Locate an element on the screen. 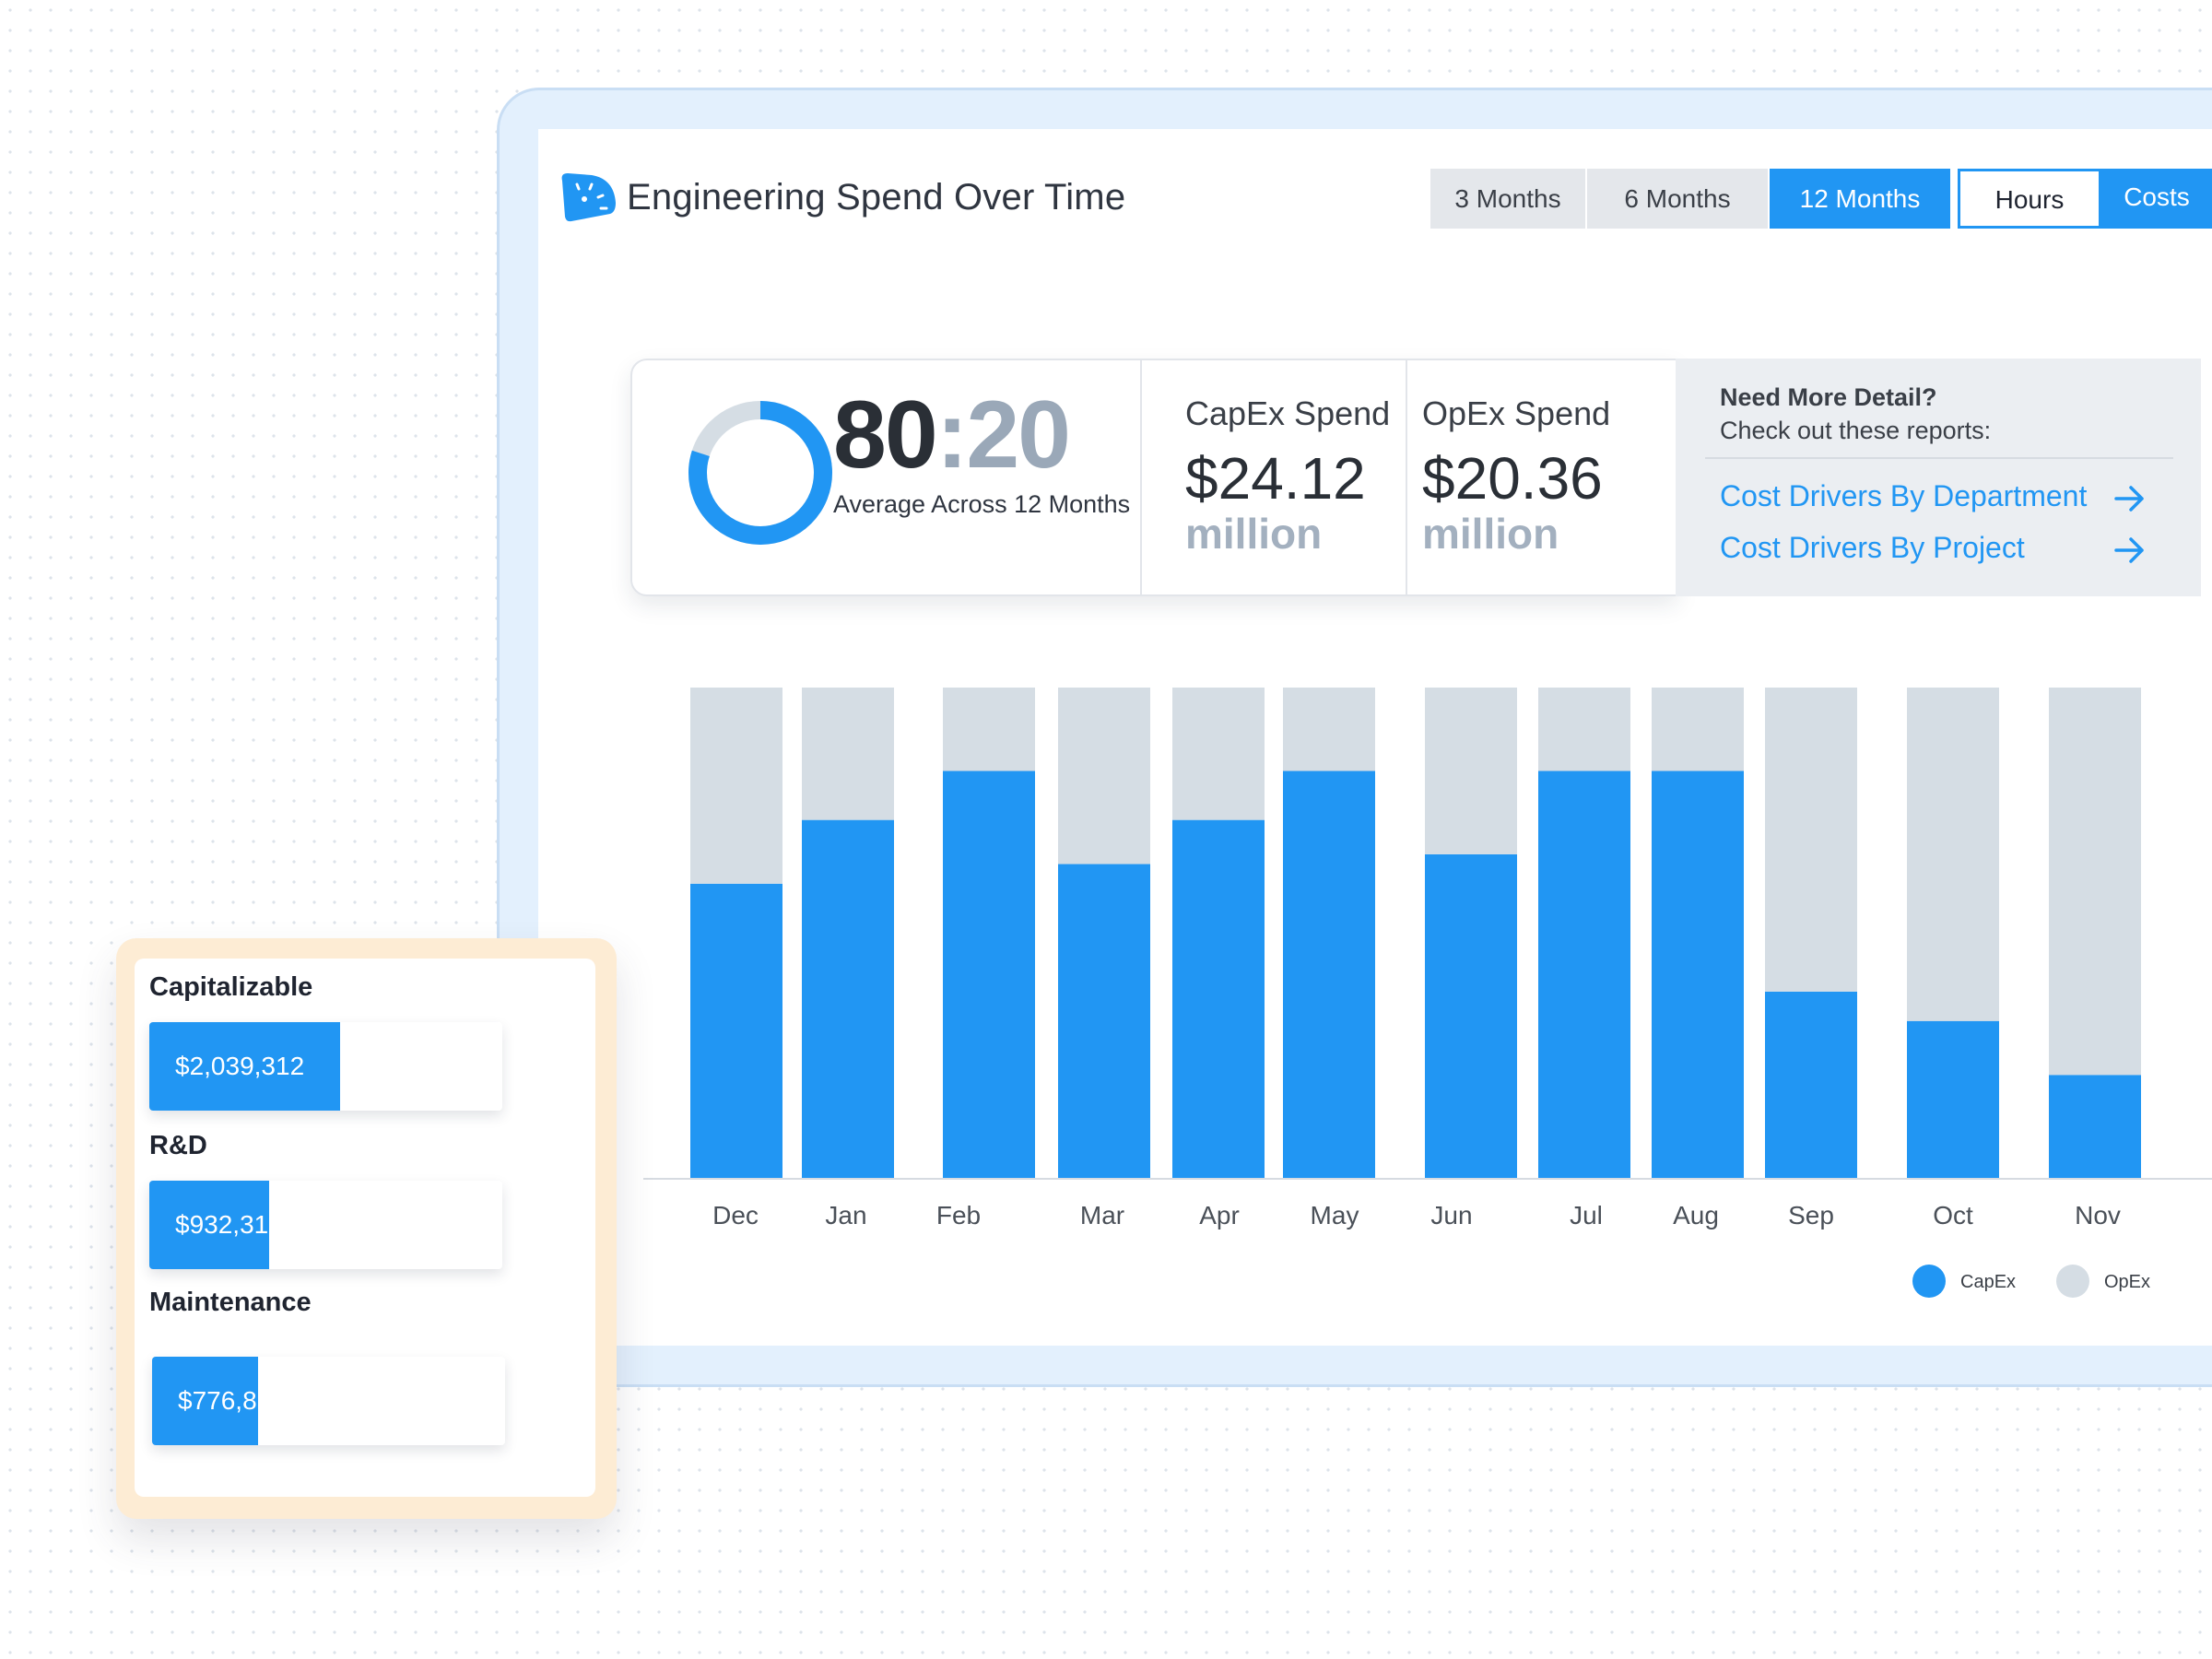 This screenshot has width=2212, height=1659. capex-spend-label: CapEx Spend is located at coordinates (1288, 413).